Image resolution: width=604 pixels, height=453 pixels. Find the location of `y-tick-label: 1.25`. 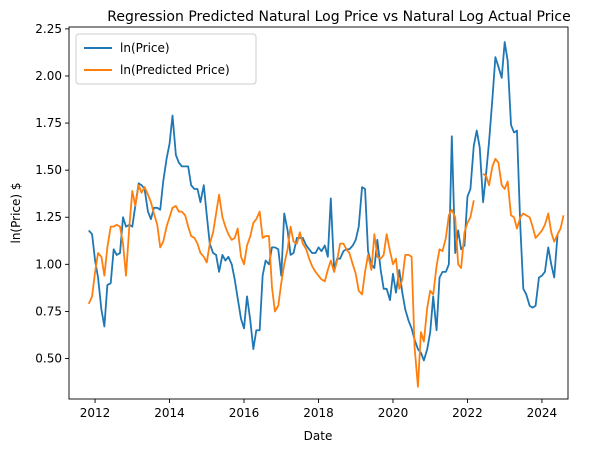

y-tick-label: 1.25 is located at coordinates (48, 217).